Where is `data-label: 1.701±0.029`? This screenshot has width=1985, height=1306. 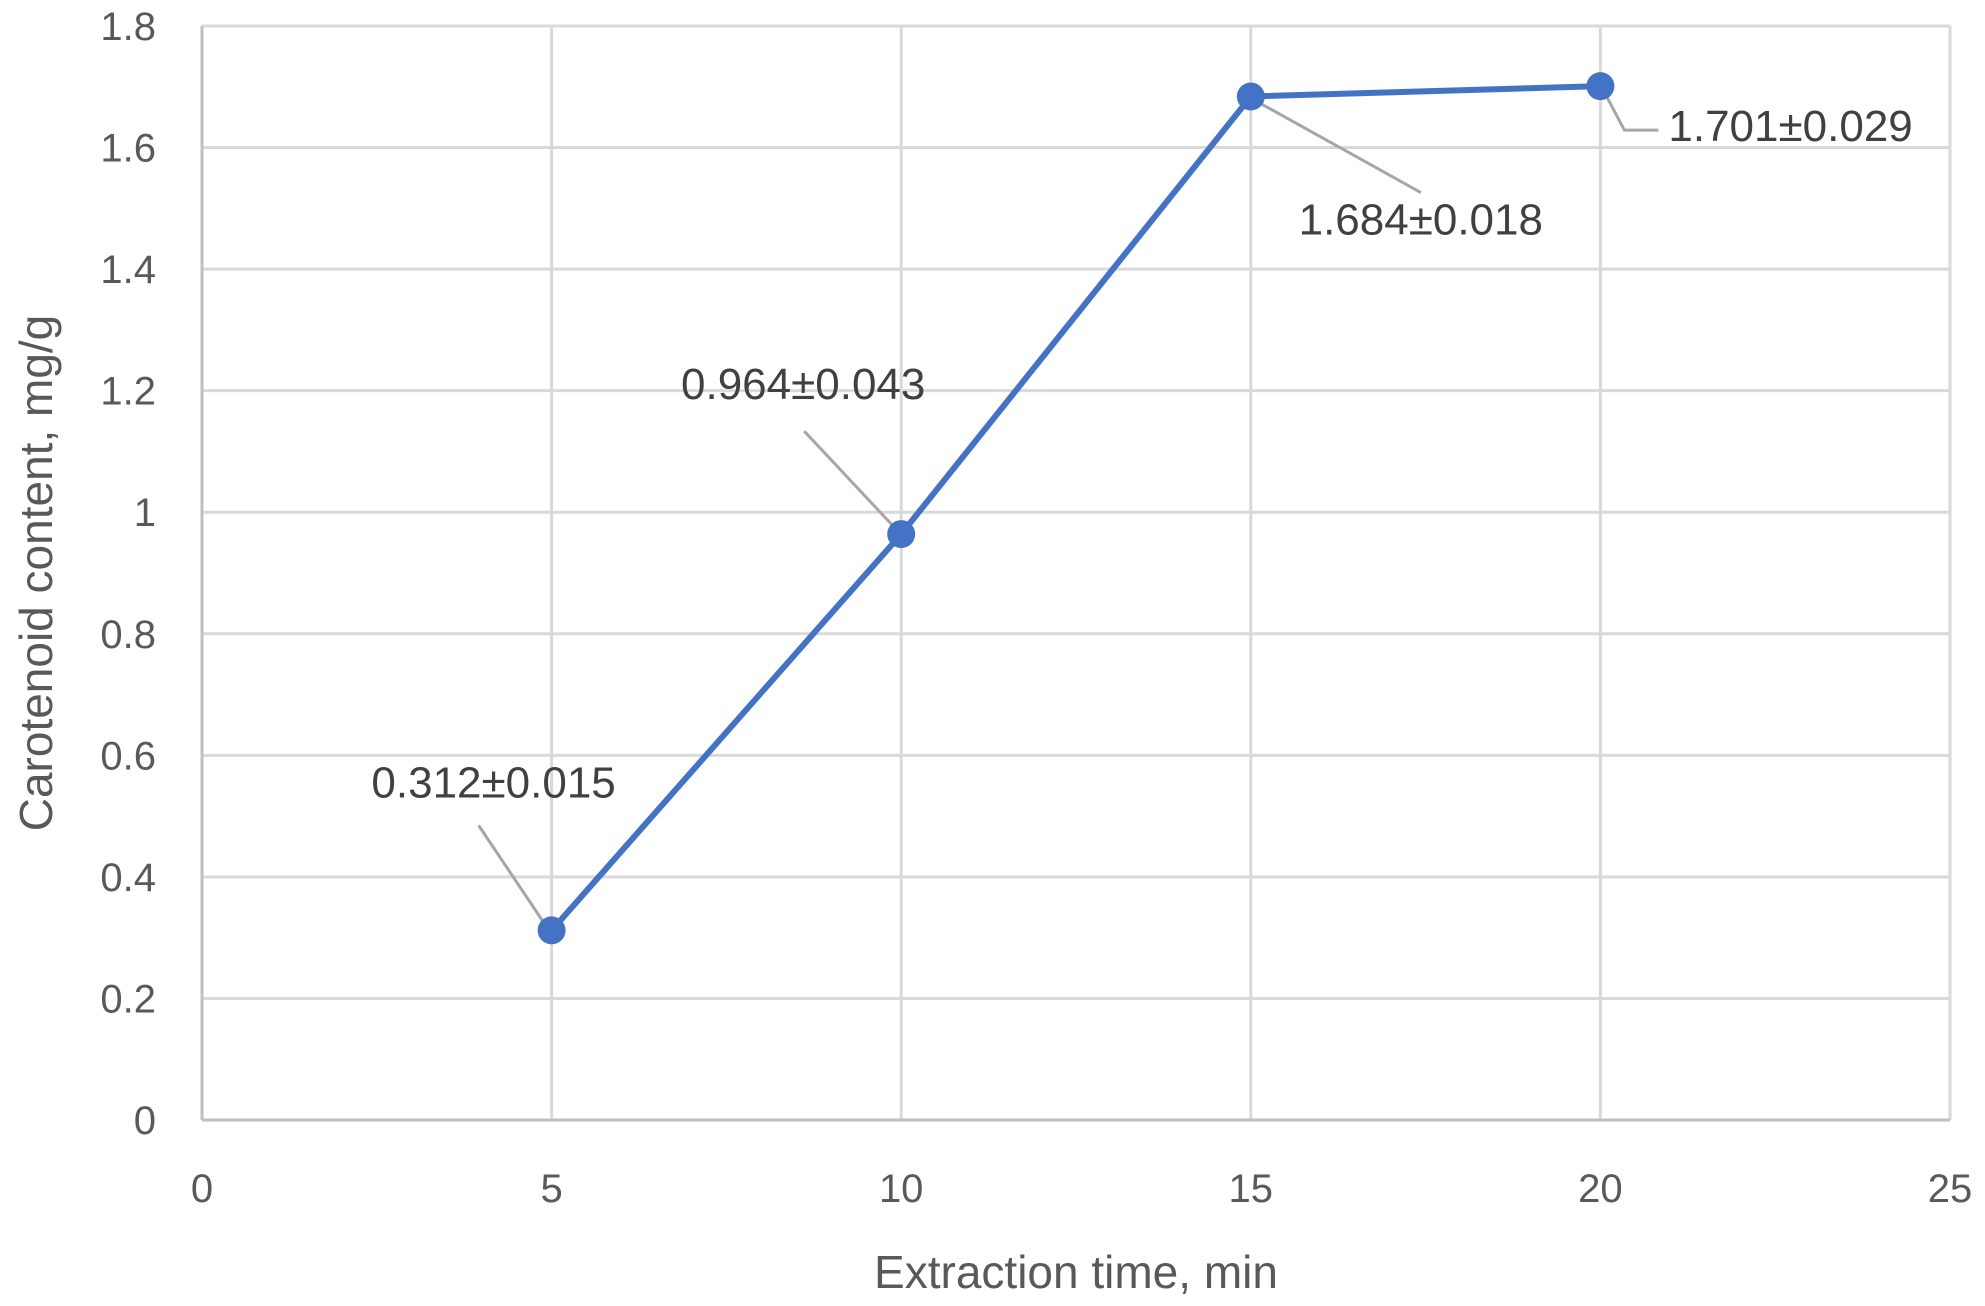
data-label: 1.701±0.029 is located at coordinates (1790, 126).